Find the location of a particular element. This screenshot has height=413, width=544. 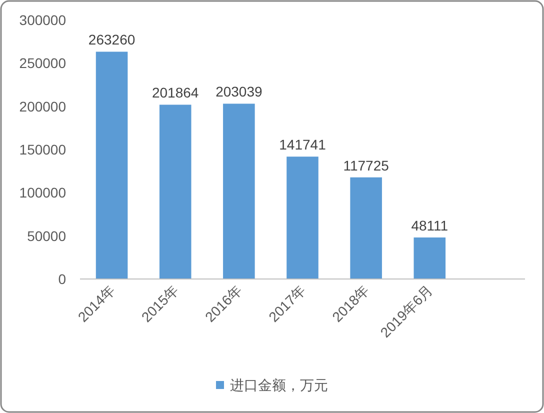

legend-label: 进口金额，万元 is located at coordinates (279, 385).